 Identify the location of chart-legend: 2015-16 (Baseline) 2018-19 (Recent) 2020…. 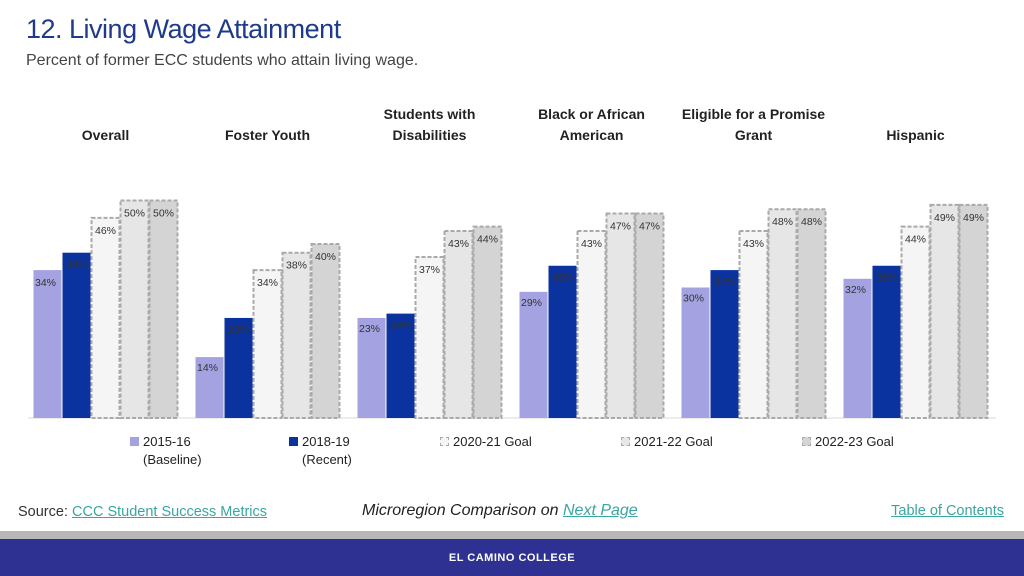
(512, 453).